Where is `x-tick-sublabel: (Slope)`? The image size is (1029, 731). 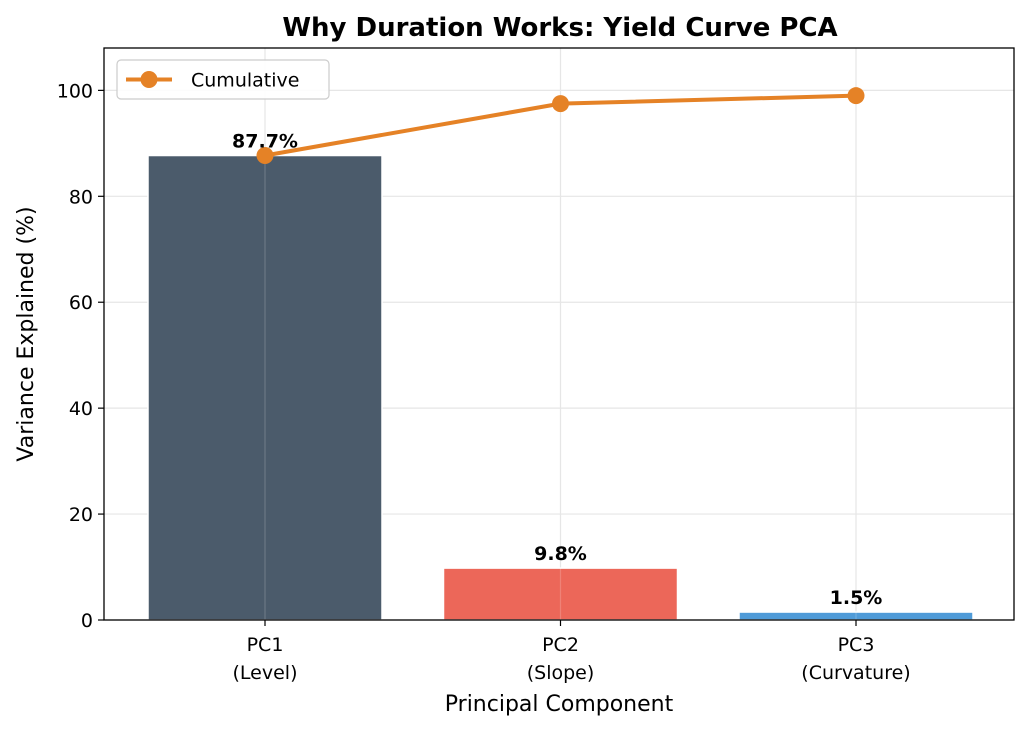
x-tick-sublabel: (Slope) is located at coordinates (561, 673).